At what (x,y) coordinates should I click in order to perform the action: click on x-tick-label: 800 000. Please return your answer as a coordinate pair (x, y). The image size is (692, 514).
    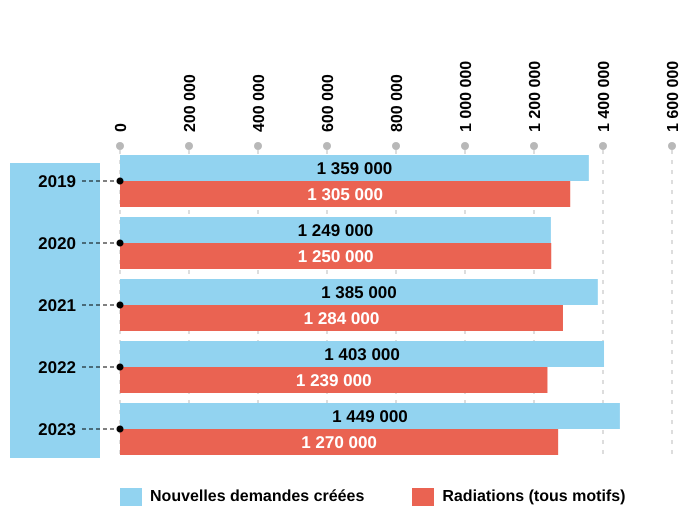
    Looking at the image, I should click on (397, 103).